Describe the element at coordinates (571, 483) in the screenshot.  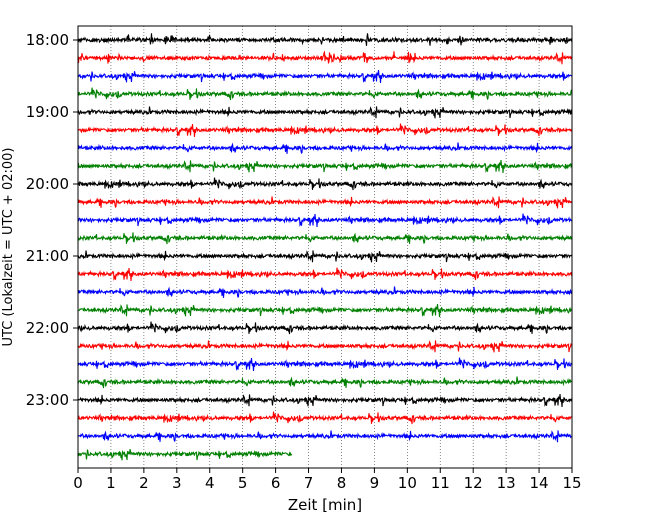
I see `x-tick-label: 15` at that location.